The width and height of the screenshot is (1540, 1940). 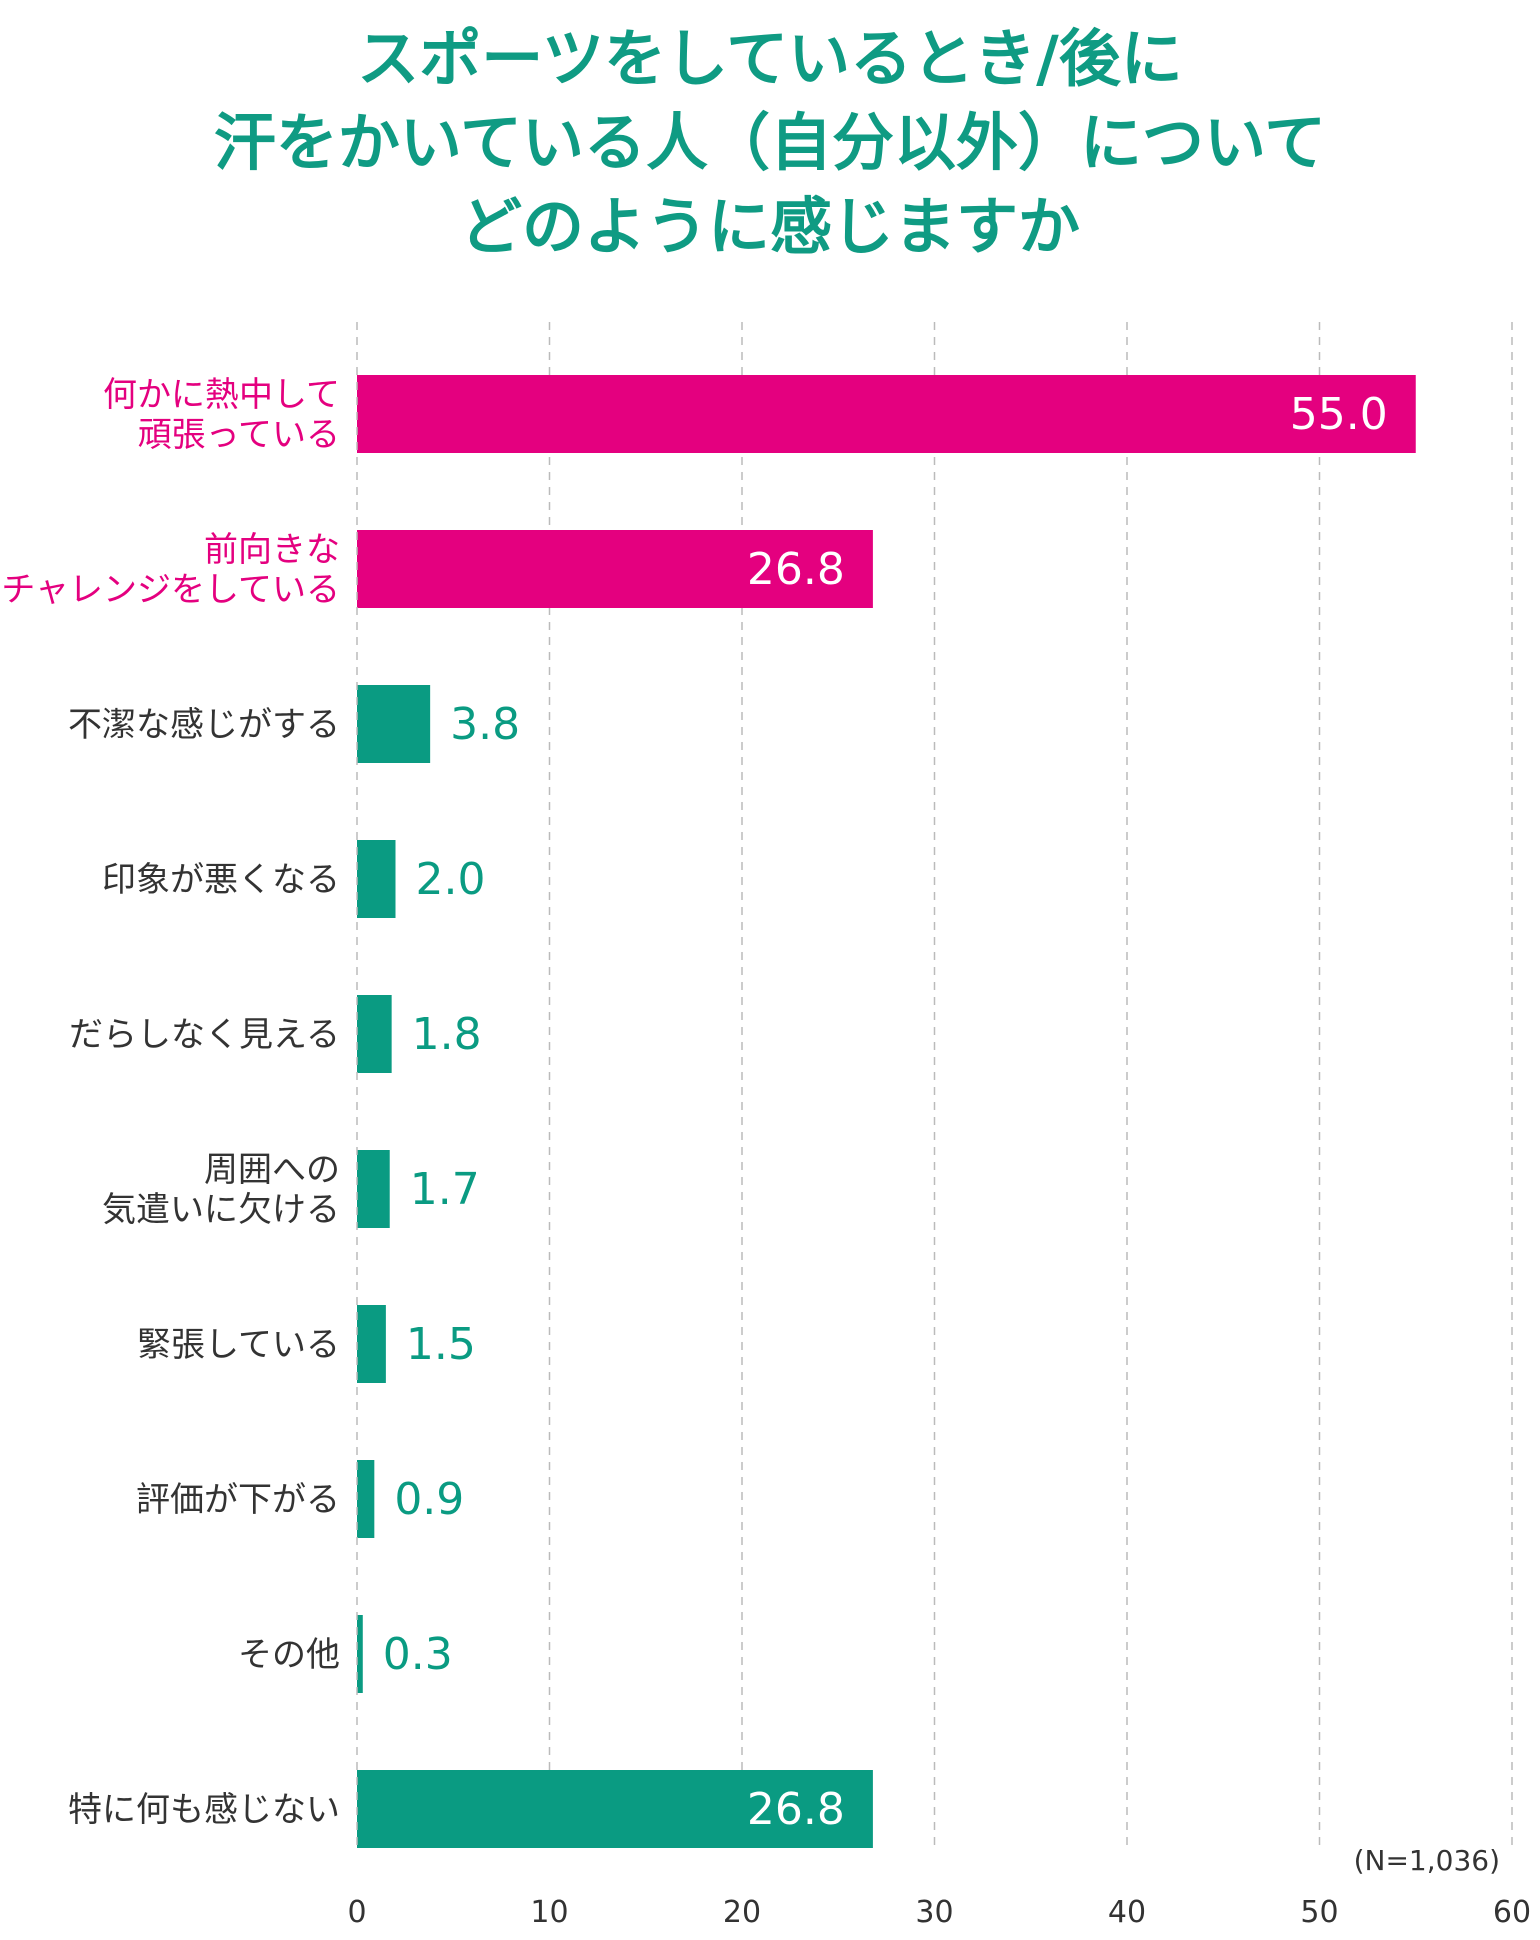 I want to click on category-label-line: 印象が悪くなる, so click(x=221, y=880).